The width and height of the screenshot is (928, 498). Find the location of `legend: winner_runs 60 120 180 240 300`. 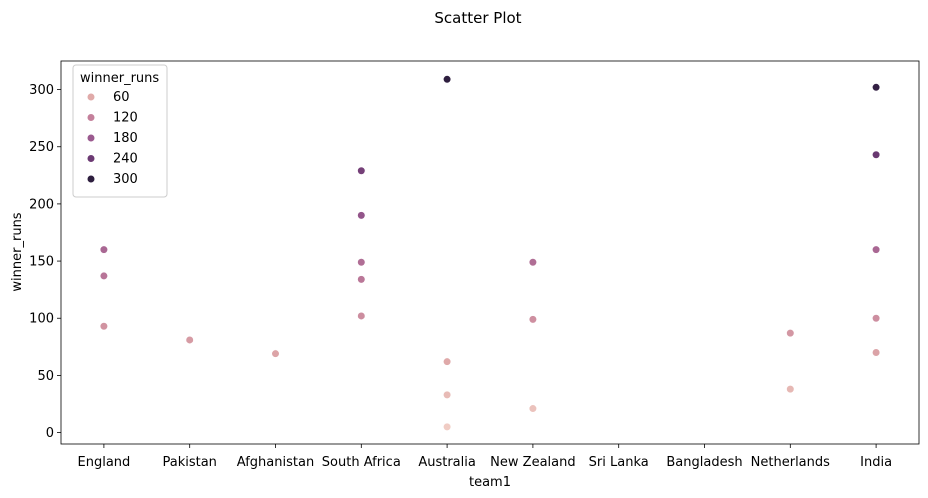

legend: winner_runs 60 120 180 240 300 is located at coordinates (120, 131).